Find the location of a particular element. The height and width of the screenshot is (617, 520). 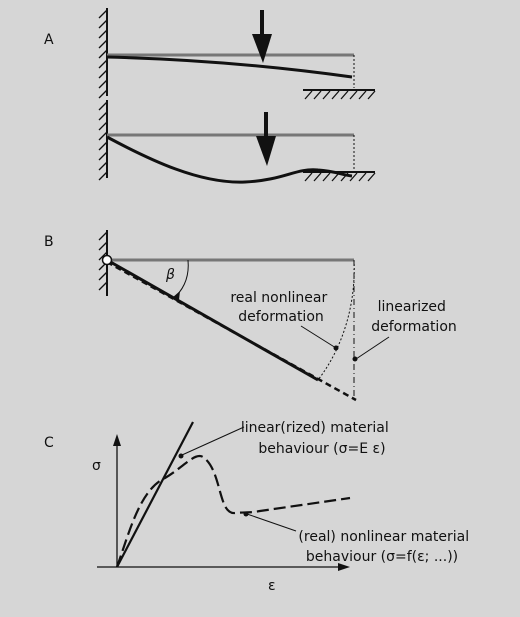

linear-curve is located at coordinates (155, 494).